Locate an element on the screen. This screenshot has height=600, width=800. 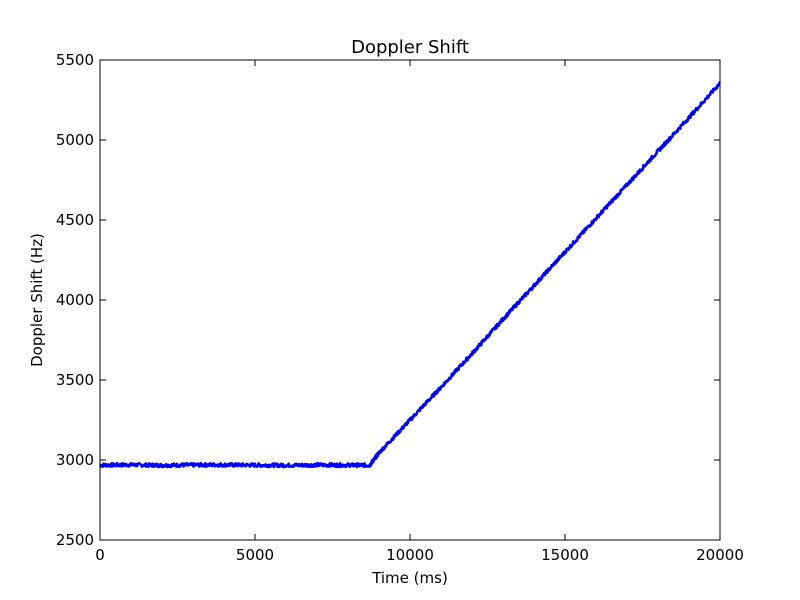
y-tick-label: 4000 is located at coordinates (75, 300).